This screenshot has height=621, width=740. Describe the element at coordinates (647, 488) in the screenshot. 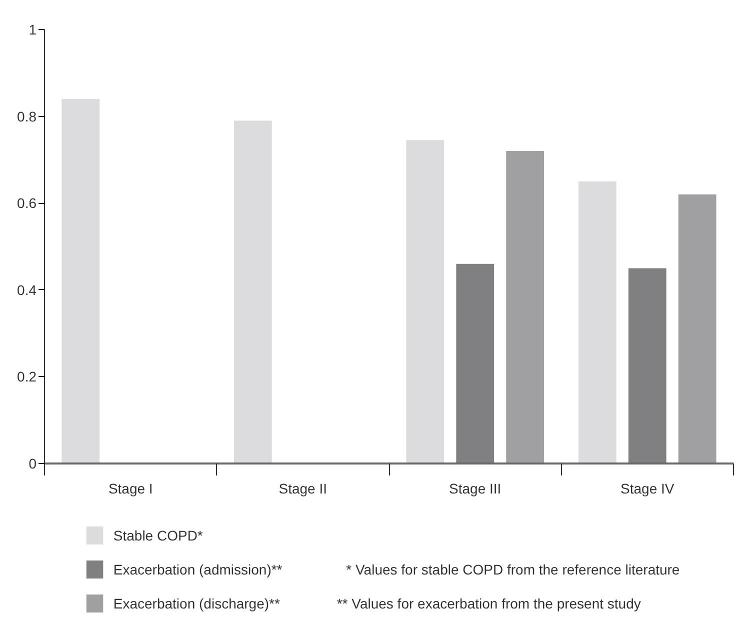

I see `x-tick-label: Stage IV` at that location.